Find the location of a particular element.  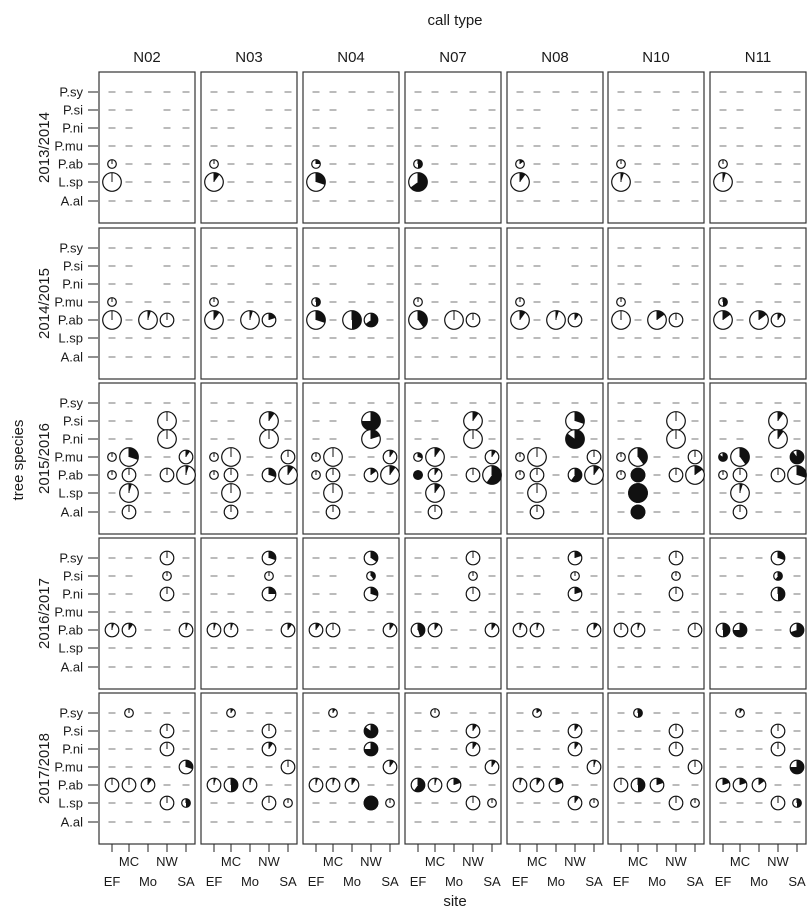

panel-n04-2013-2014 is located at coordinates (351, 147).